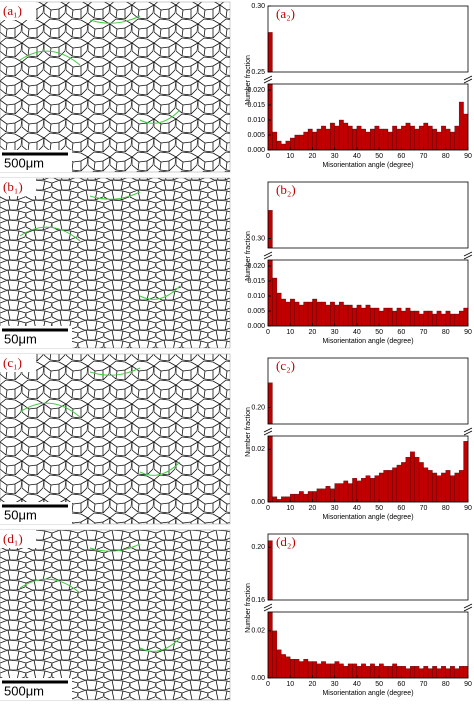 The height and width of the screenshot is (704, 474). What do you see at coordinates (256, 326) in the screenshot?
I see `y-tick-label: 0.000` at bounding box center [256, 326].